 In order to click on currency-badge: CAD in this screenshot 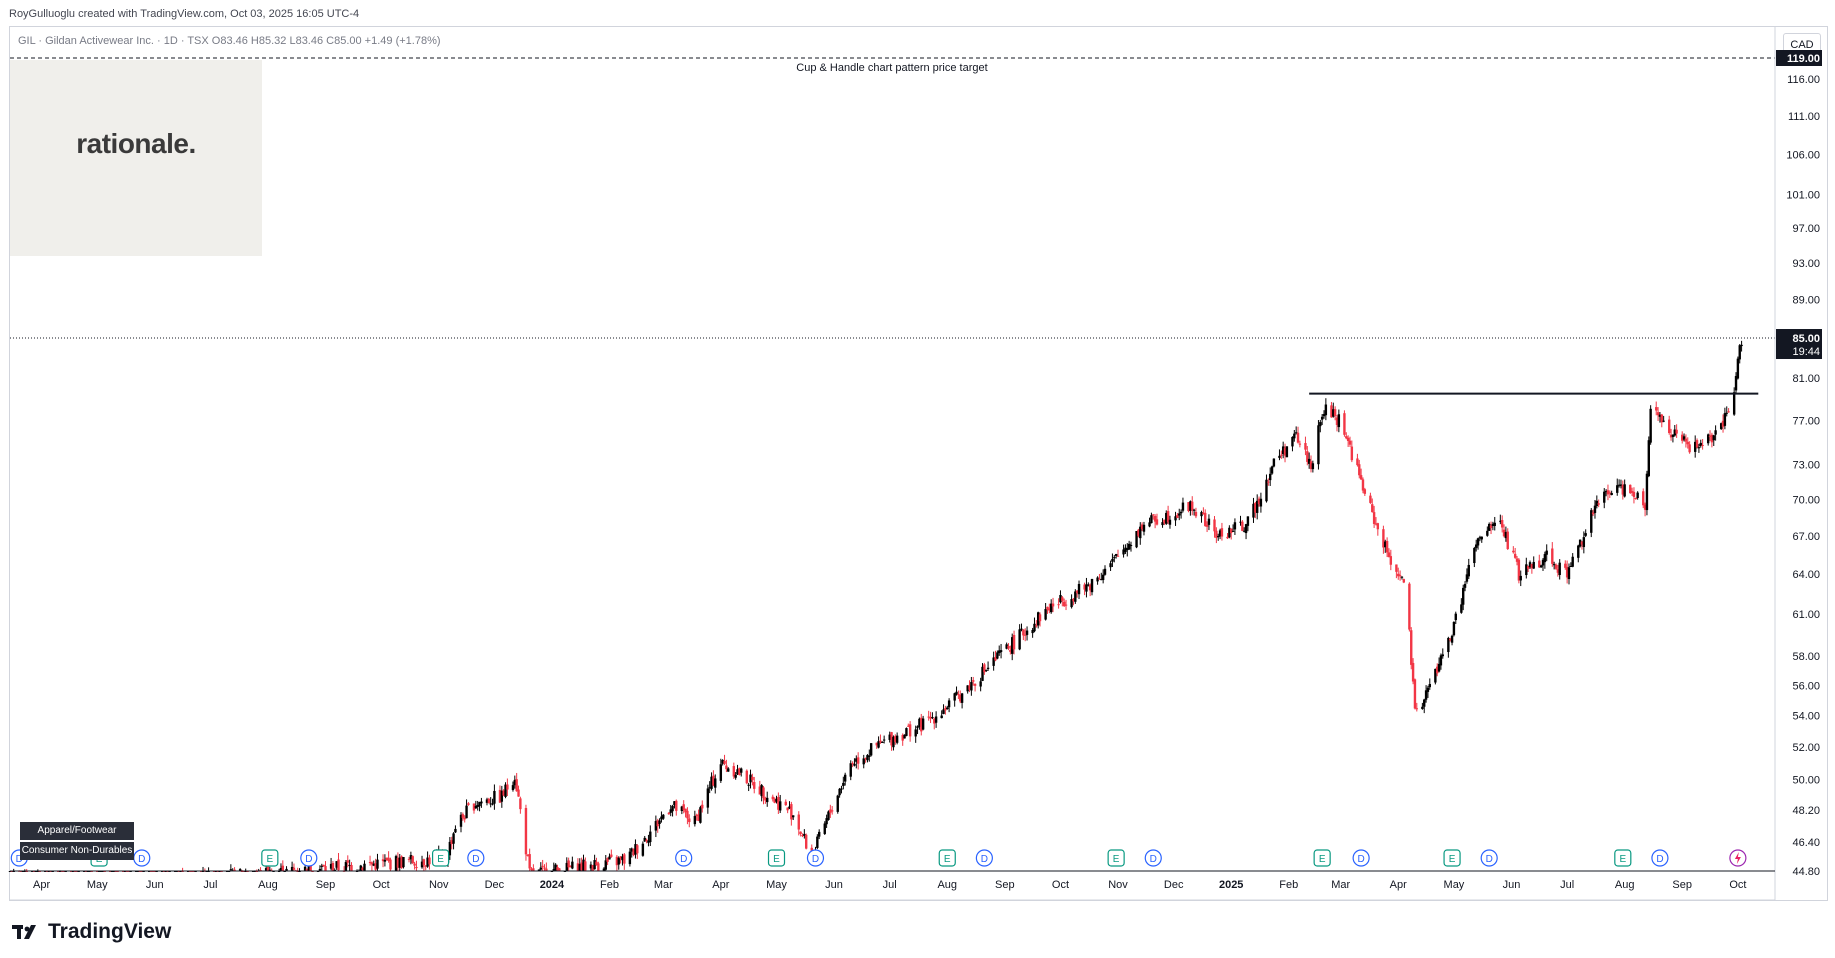, I will do `click(1802, 44)`.